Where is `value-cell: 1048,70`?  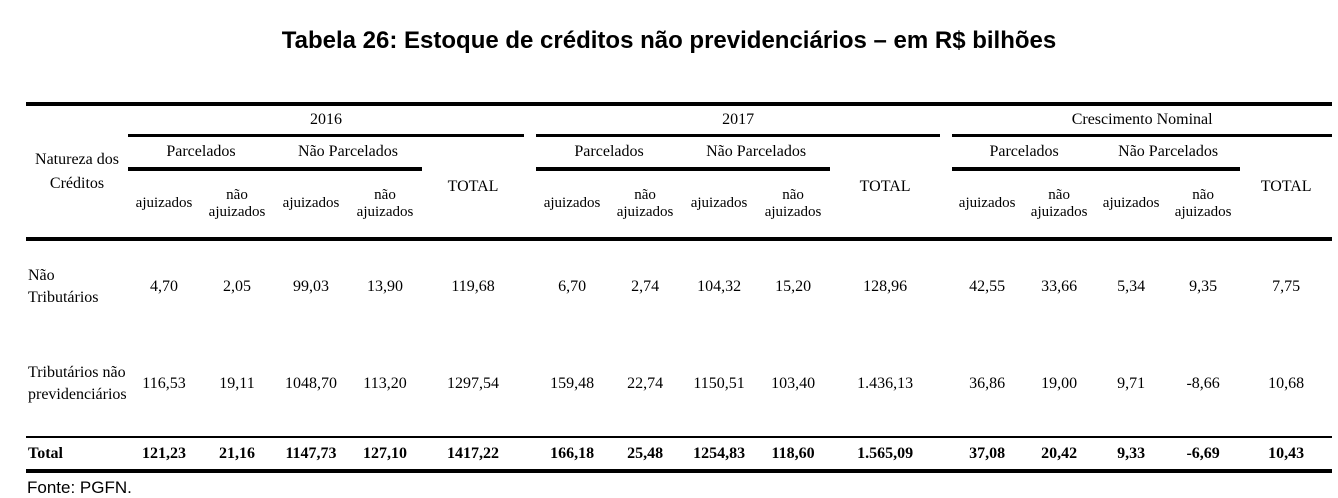
value-cell: 1048,70 is located at coordinates (311, 383).